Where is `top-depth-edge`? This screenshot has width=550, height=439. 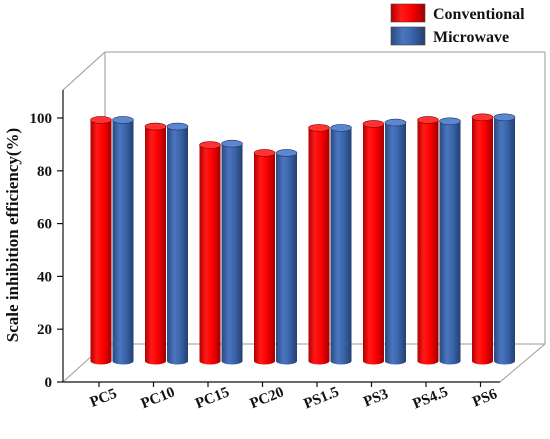
top-depth-edge is located at coordinates (84, 71).